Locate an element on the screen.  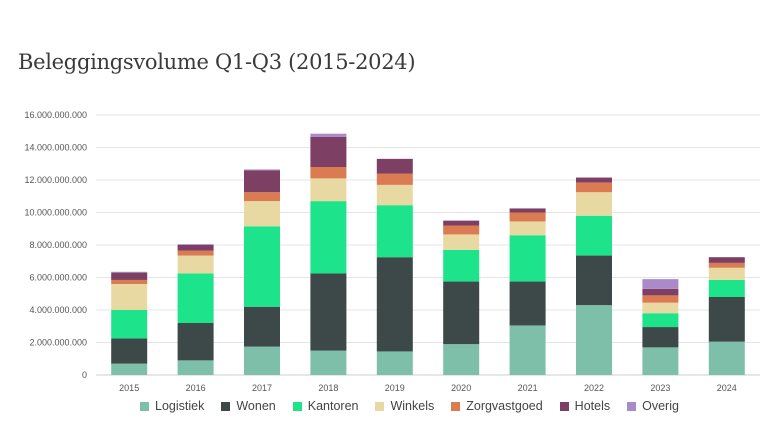
legend-item: Kantoren is located at coordinates (325, 406).